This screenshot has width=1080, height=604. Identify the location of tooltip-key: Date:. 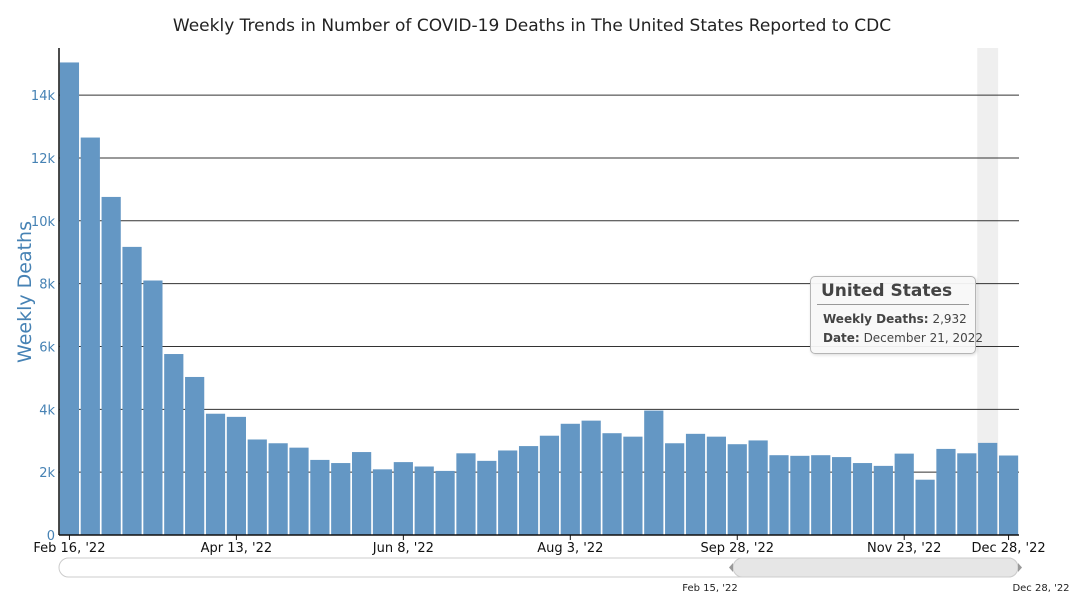
(841, 338).